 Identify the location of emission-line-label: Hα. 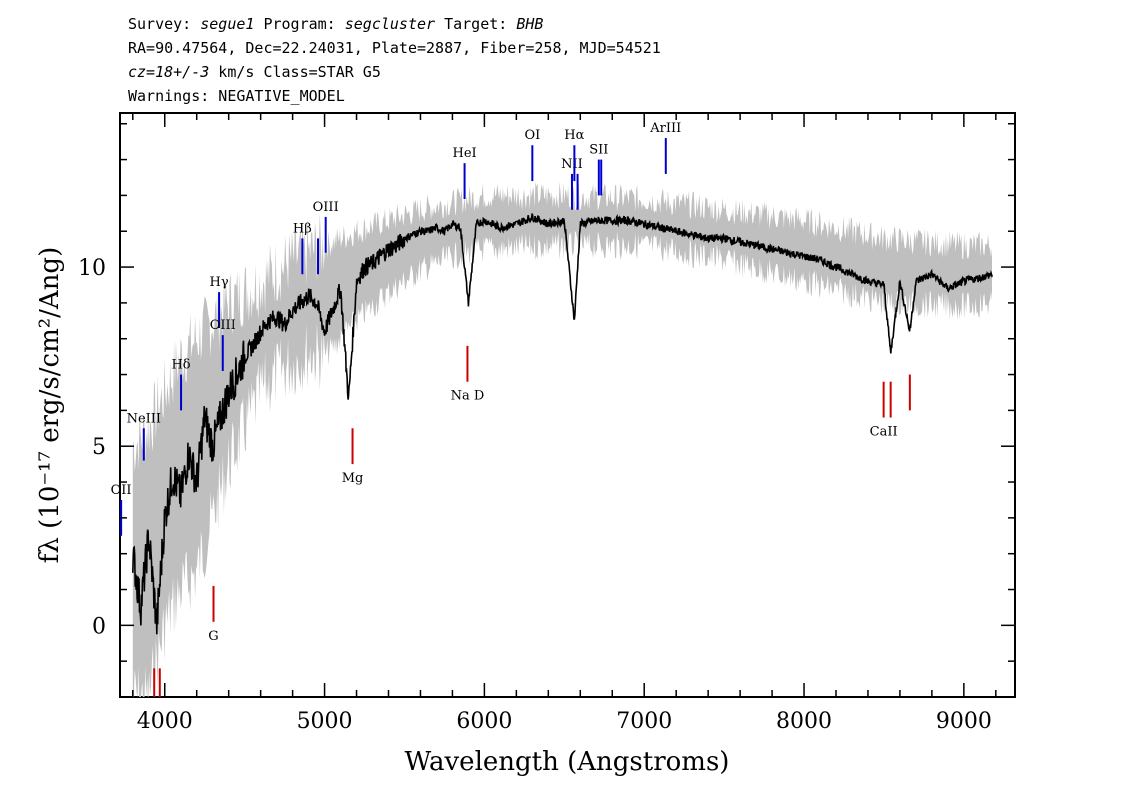
(574, 135).